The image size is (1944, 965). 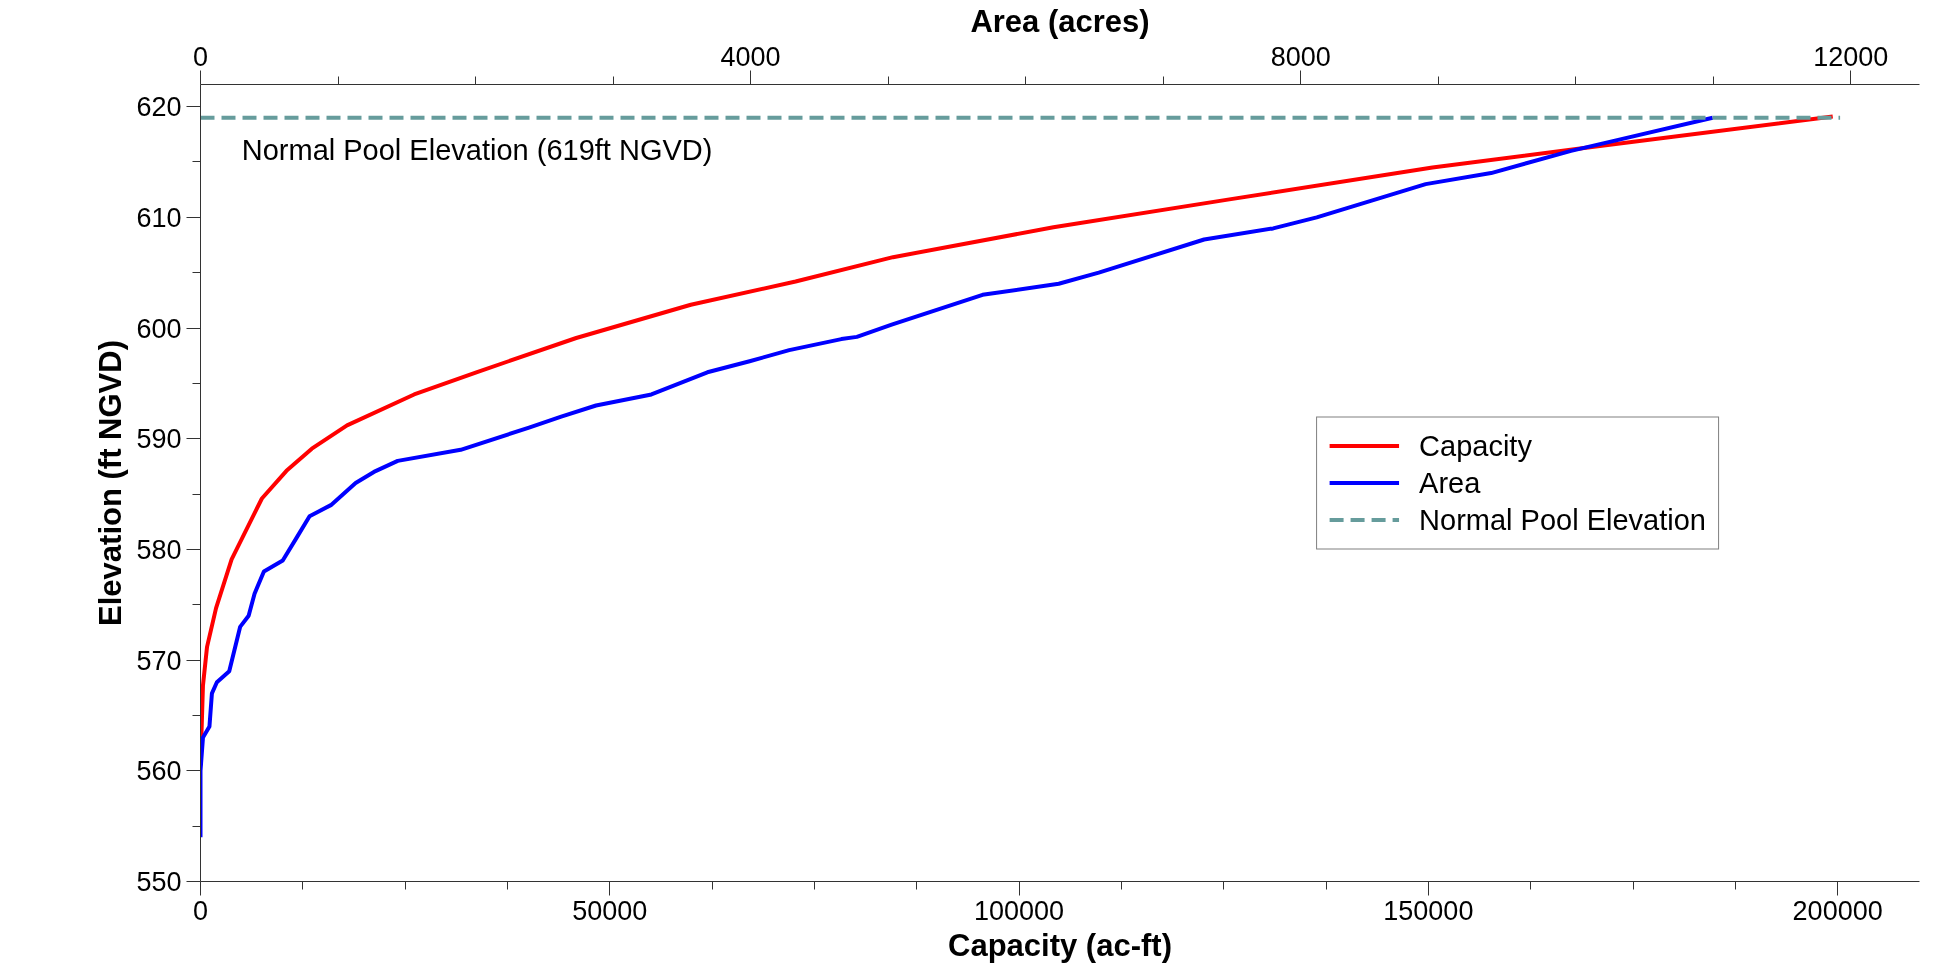 What do you see at coordinates (1837, 910) in the screenshot?
I see `x-tick-label: 200000` at bounding box center [1837, 910].